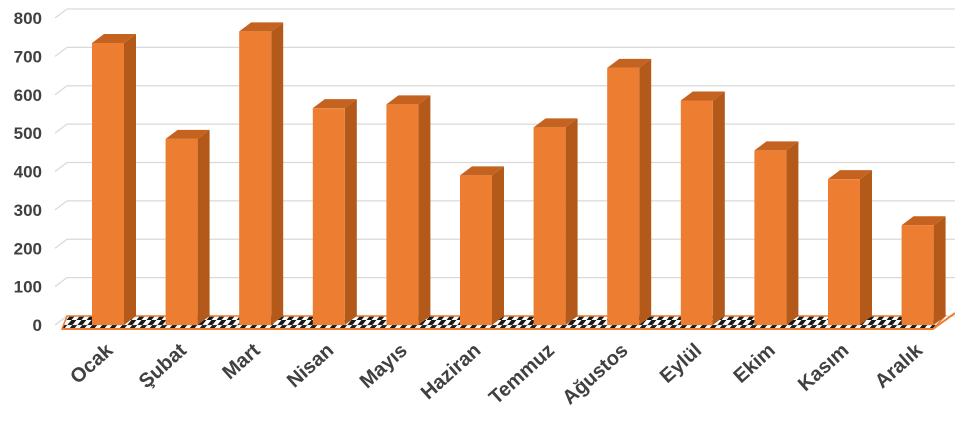 The image size is (955, 440). I want to click on y-axis: 0 100 200 300 400 500 600 700 800, so click(28, 172).